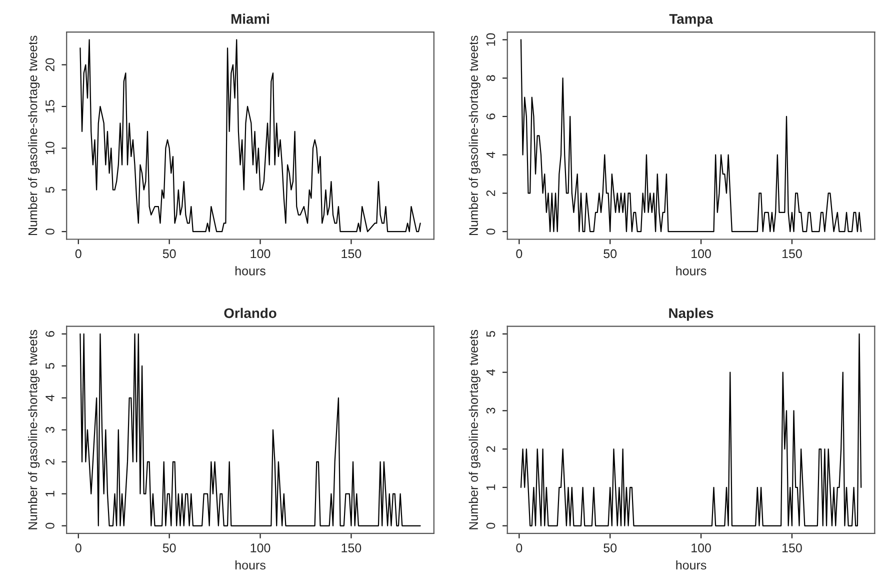 The height and width of the screenshot is (583, 888). I want to click on chart-title: Orlando, so click(250, 313).